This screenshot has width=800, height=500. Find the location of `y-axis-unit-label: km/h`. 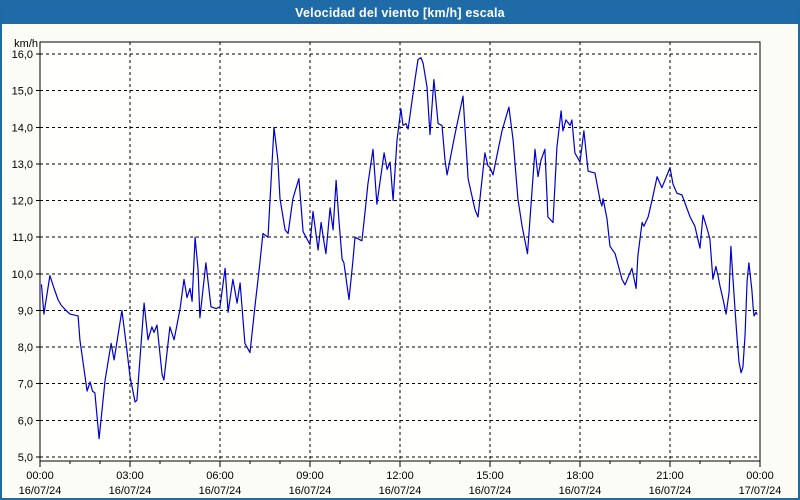

y-axis-unit-label: km/h is located at coordinates (26, 44).